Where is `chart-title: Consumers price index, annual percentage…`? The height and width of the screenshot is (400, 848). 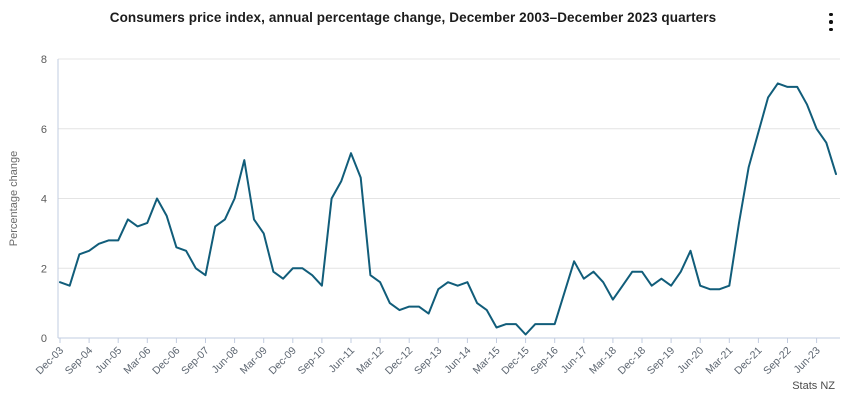
chart-title: Consumers price index, annual percentage… is located at coordinates (413, 17).